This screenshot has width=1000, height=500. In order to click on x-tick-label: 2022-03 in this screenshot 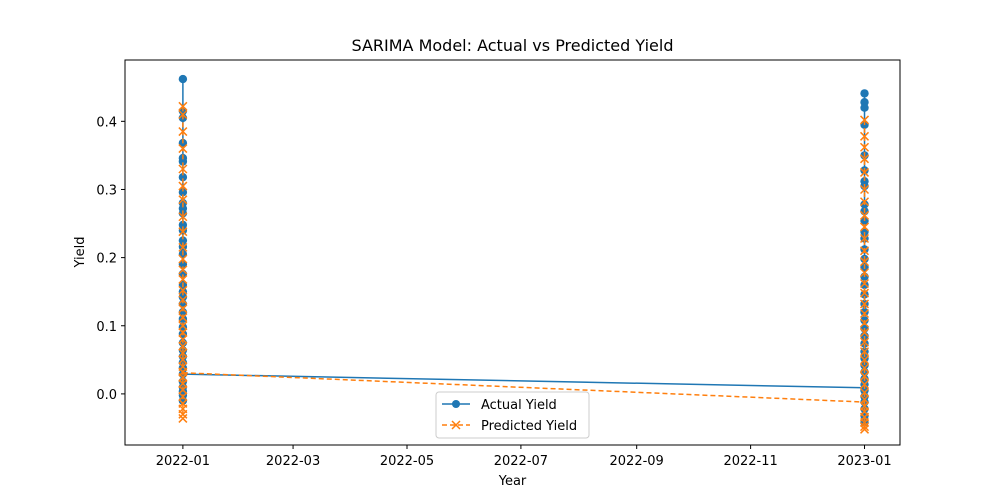, I will do `click(293, 461)`.